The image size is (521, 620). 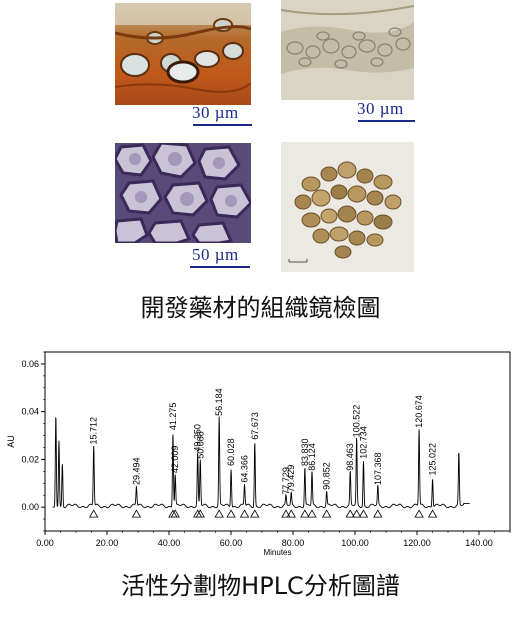 I want to click on series-line, so click(x=261, y=462).